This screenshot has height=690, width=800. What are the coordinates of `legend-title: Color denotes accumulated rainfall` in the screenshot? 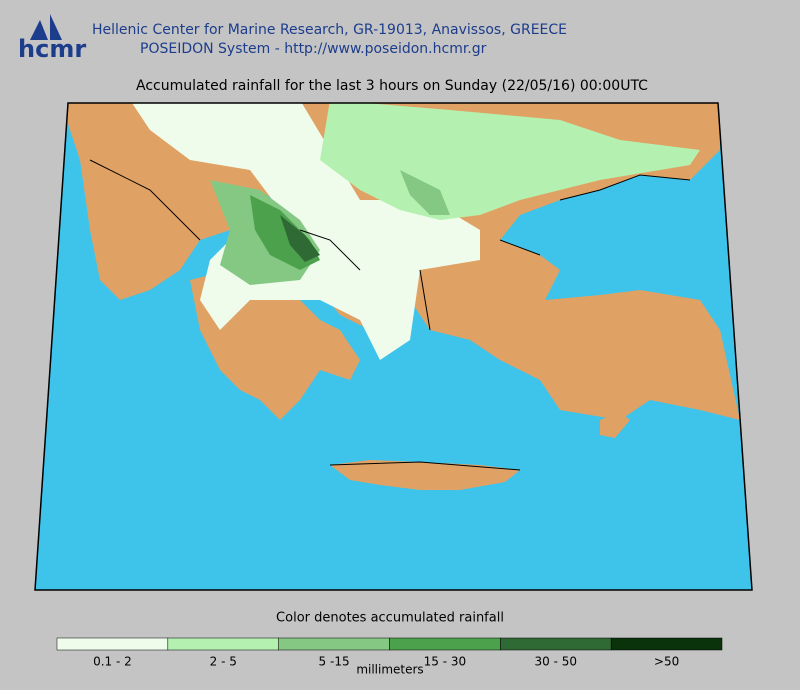 It's located at (390, 618).